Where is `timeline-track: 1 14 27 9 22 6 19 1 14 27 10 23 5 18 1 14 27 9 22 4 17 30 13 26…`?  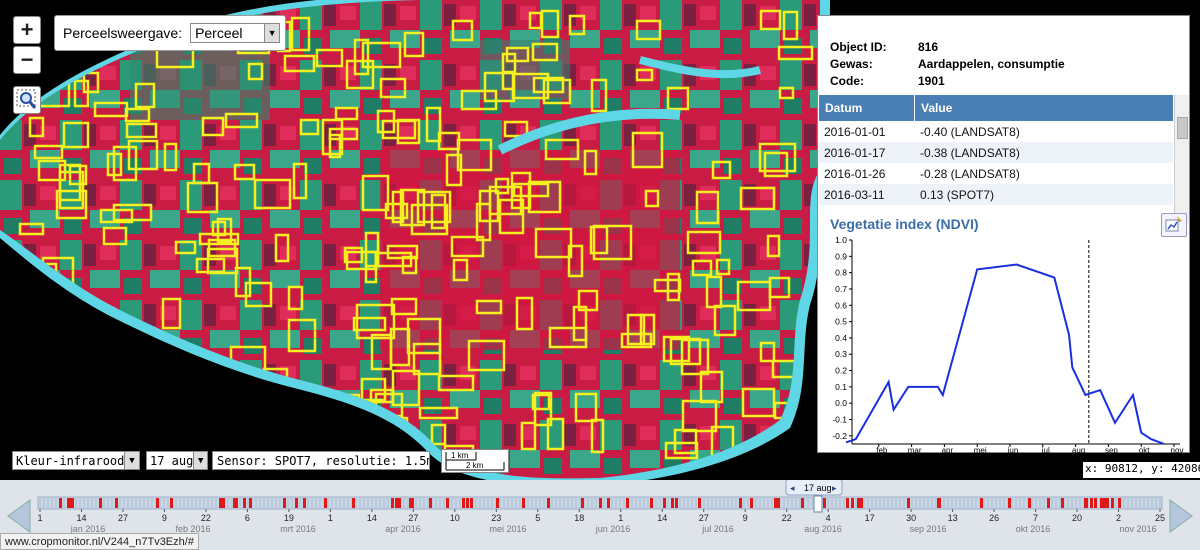 timeline-track: 1 14 27 9 22 6 19 1 14 27 10 23 5 18 1 14 27 9 22 4 17 30 13 26… is located at coordinates (600, 515).